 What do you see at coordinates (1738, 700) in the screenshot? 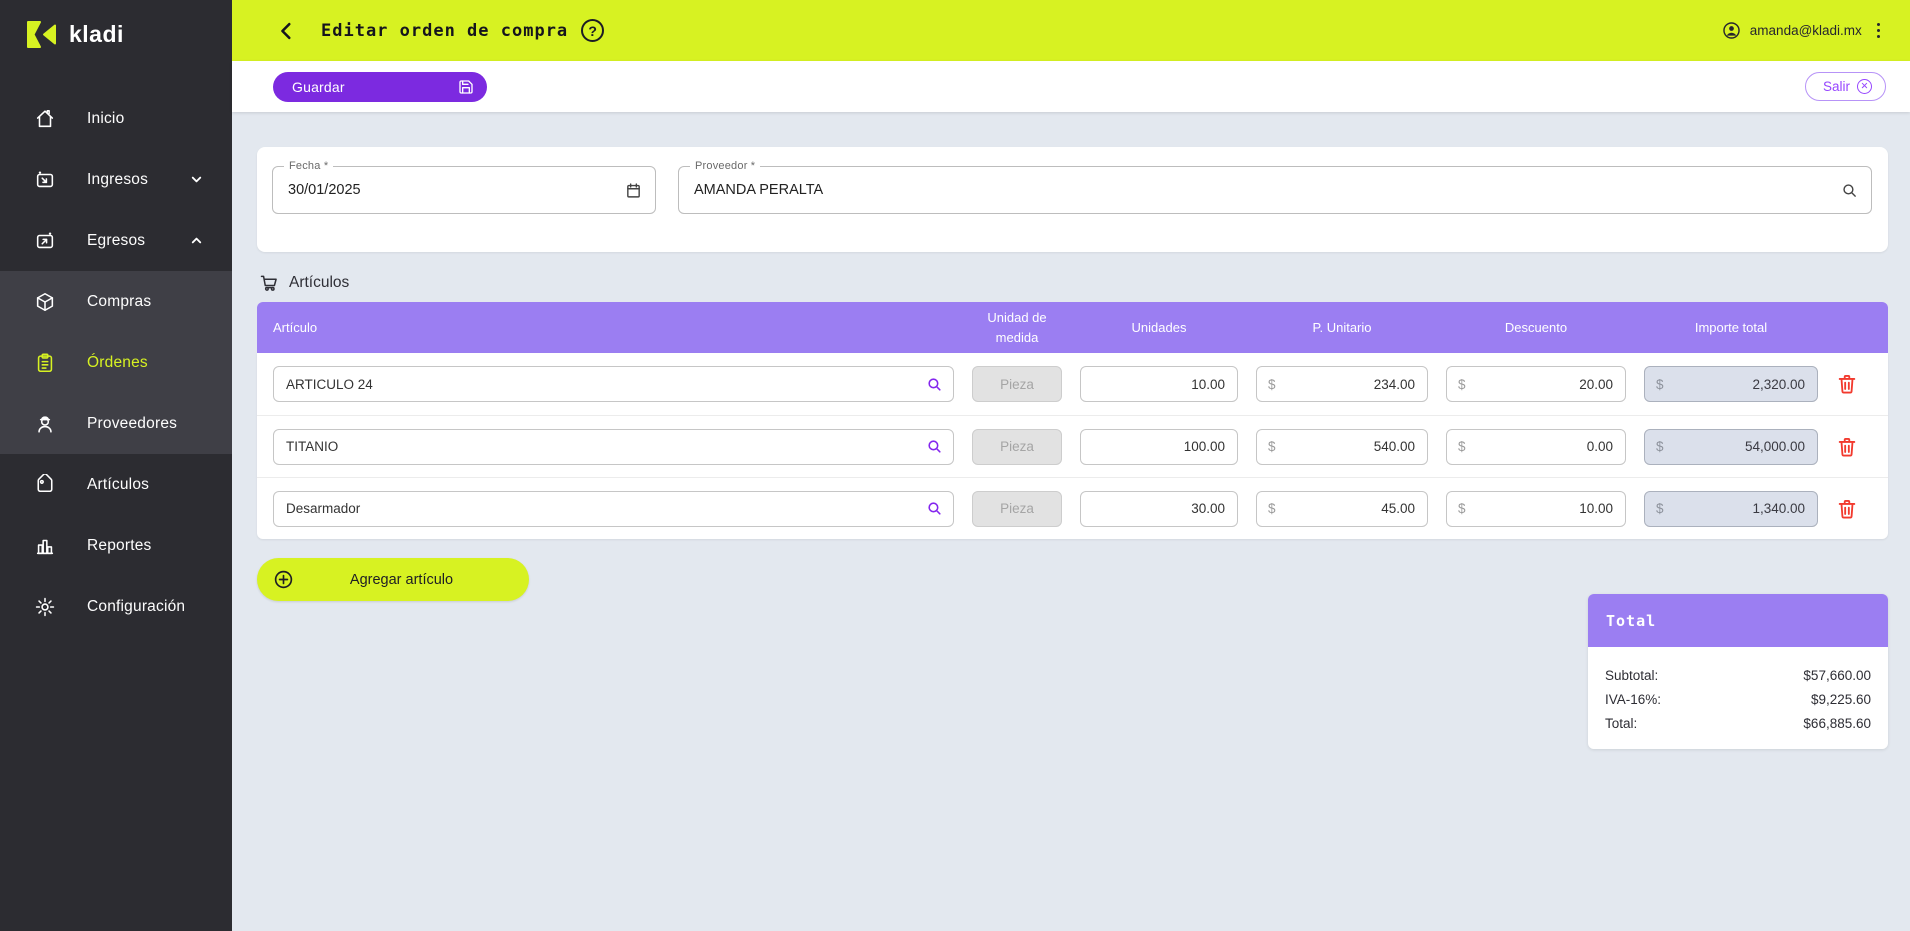
I see `iva-row: IVA-16%: $9,225.60` at bounding box center [1738, 700].